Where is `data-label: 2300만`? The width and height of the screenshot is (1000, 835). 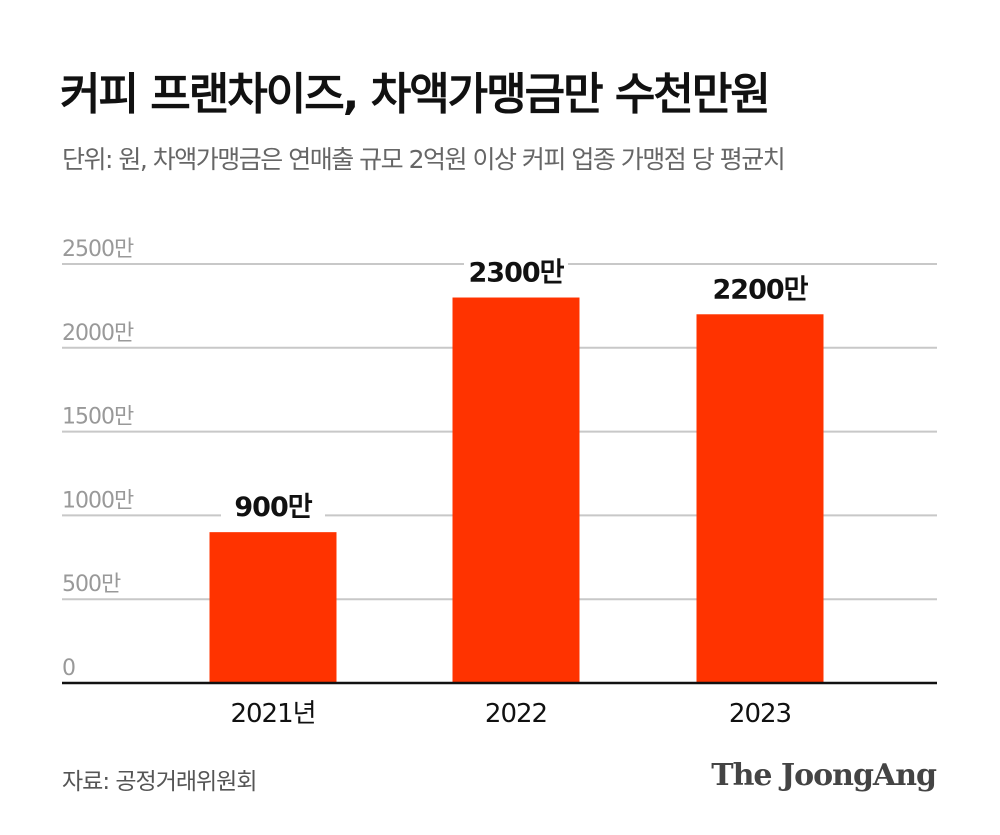
data-label: 2300만 is located at coordinates (517, 273).